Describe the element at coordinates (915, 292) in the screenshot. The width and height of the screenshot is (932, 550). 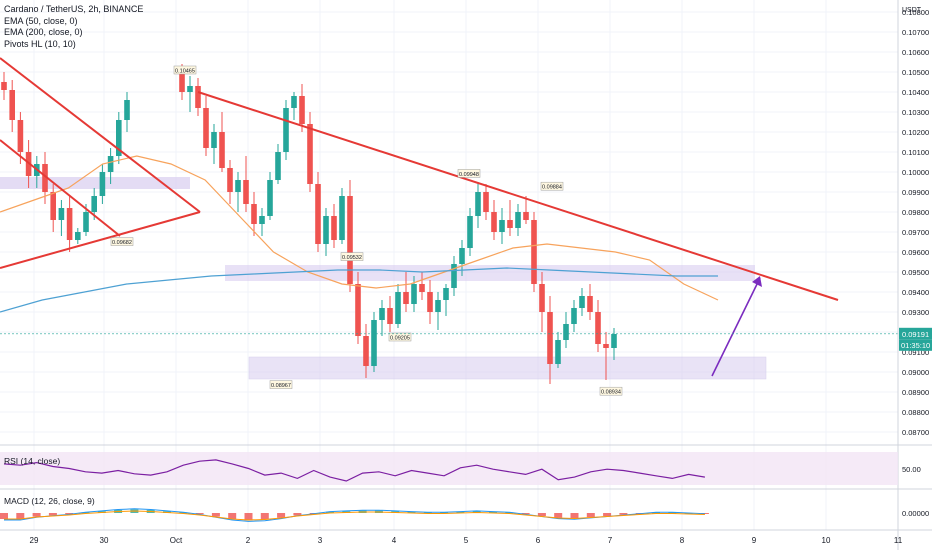
I see `price-axis-tick: 0.09400` at that location.